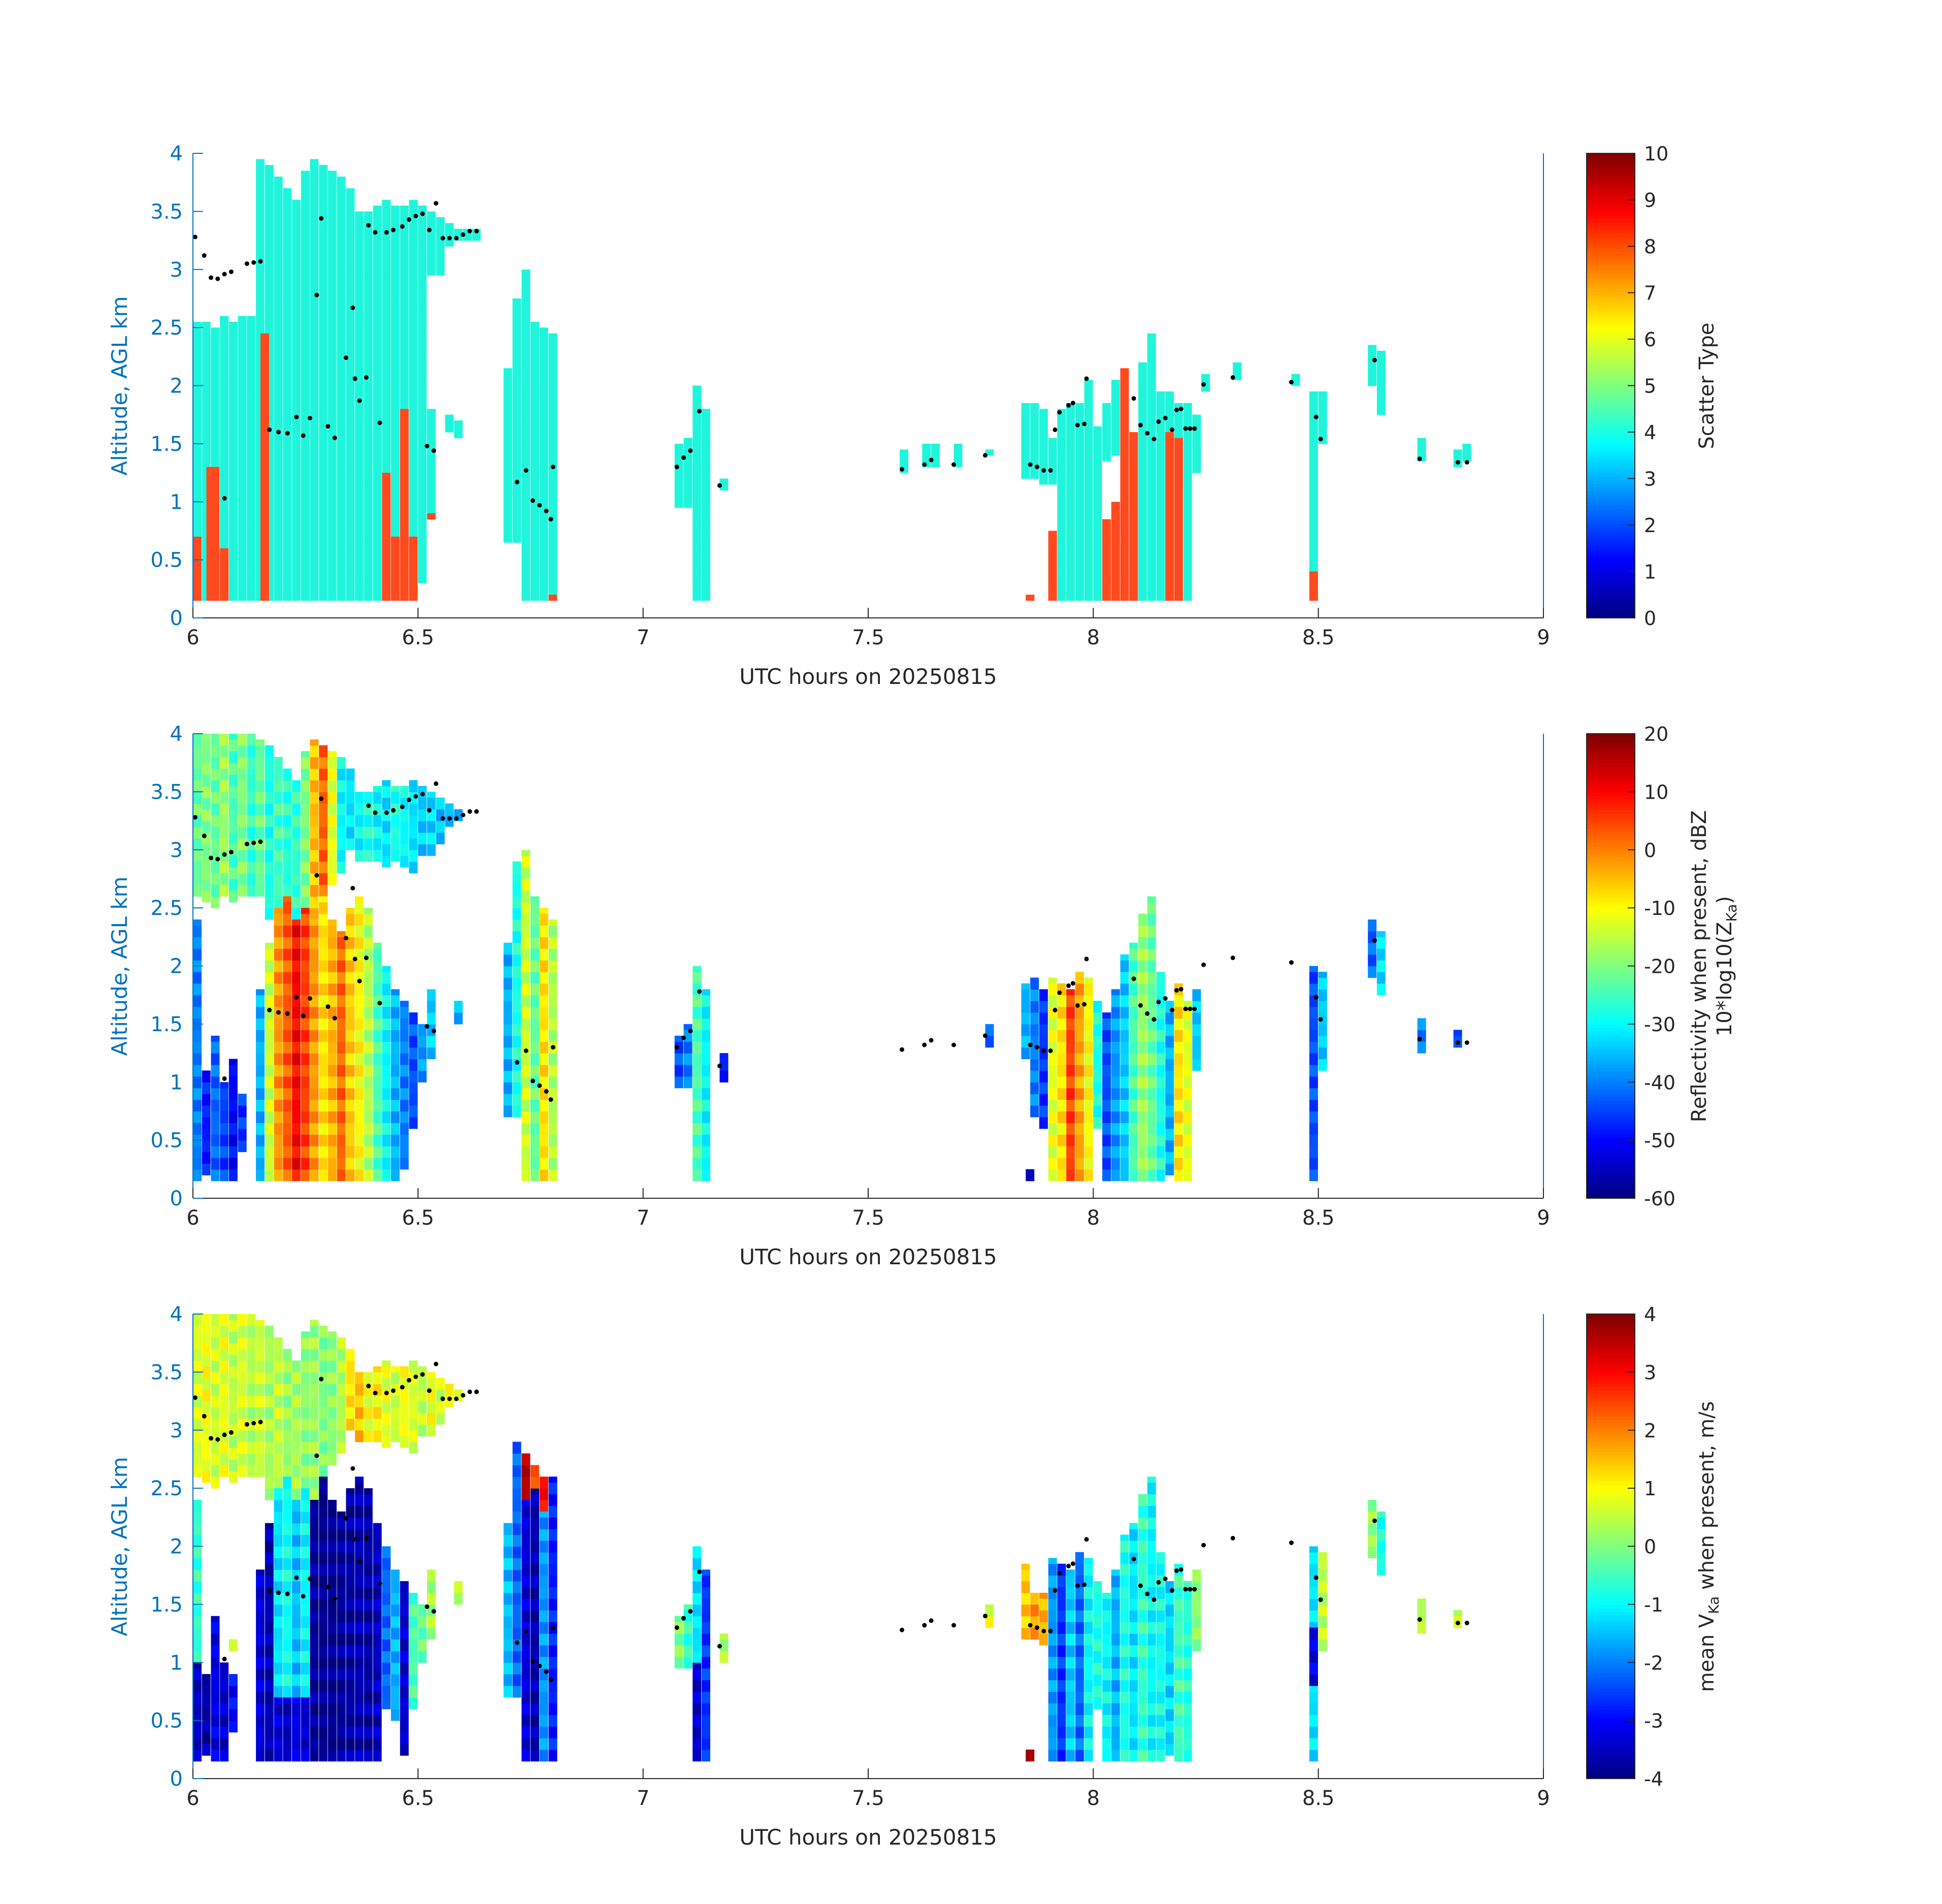  I want to click on y-tick-label: 1.5, so click(166, 1605).